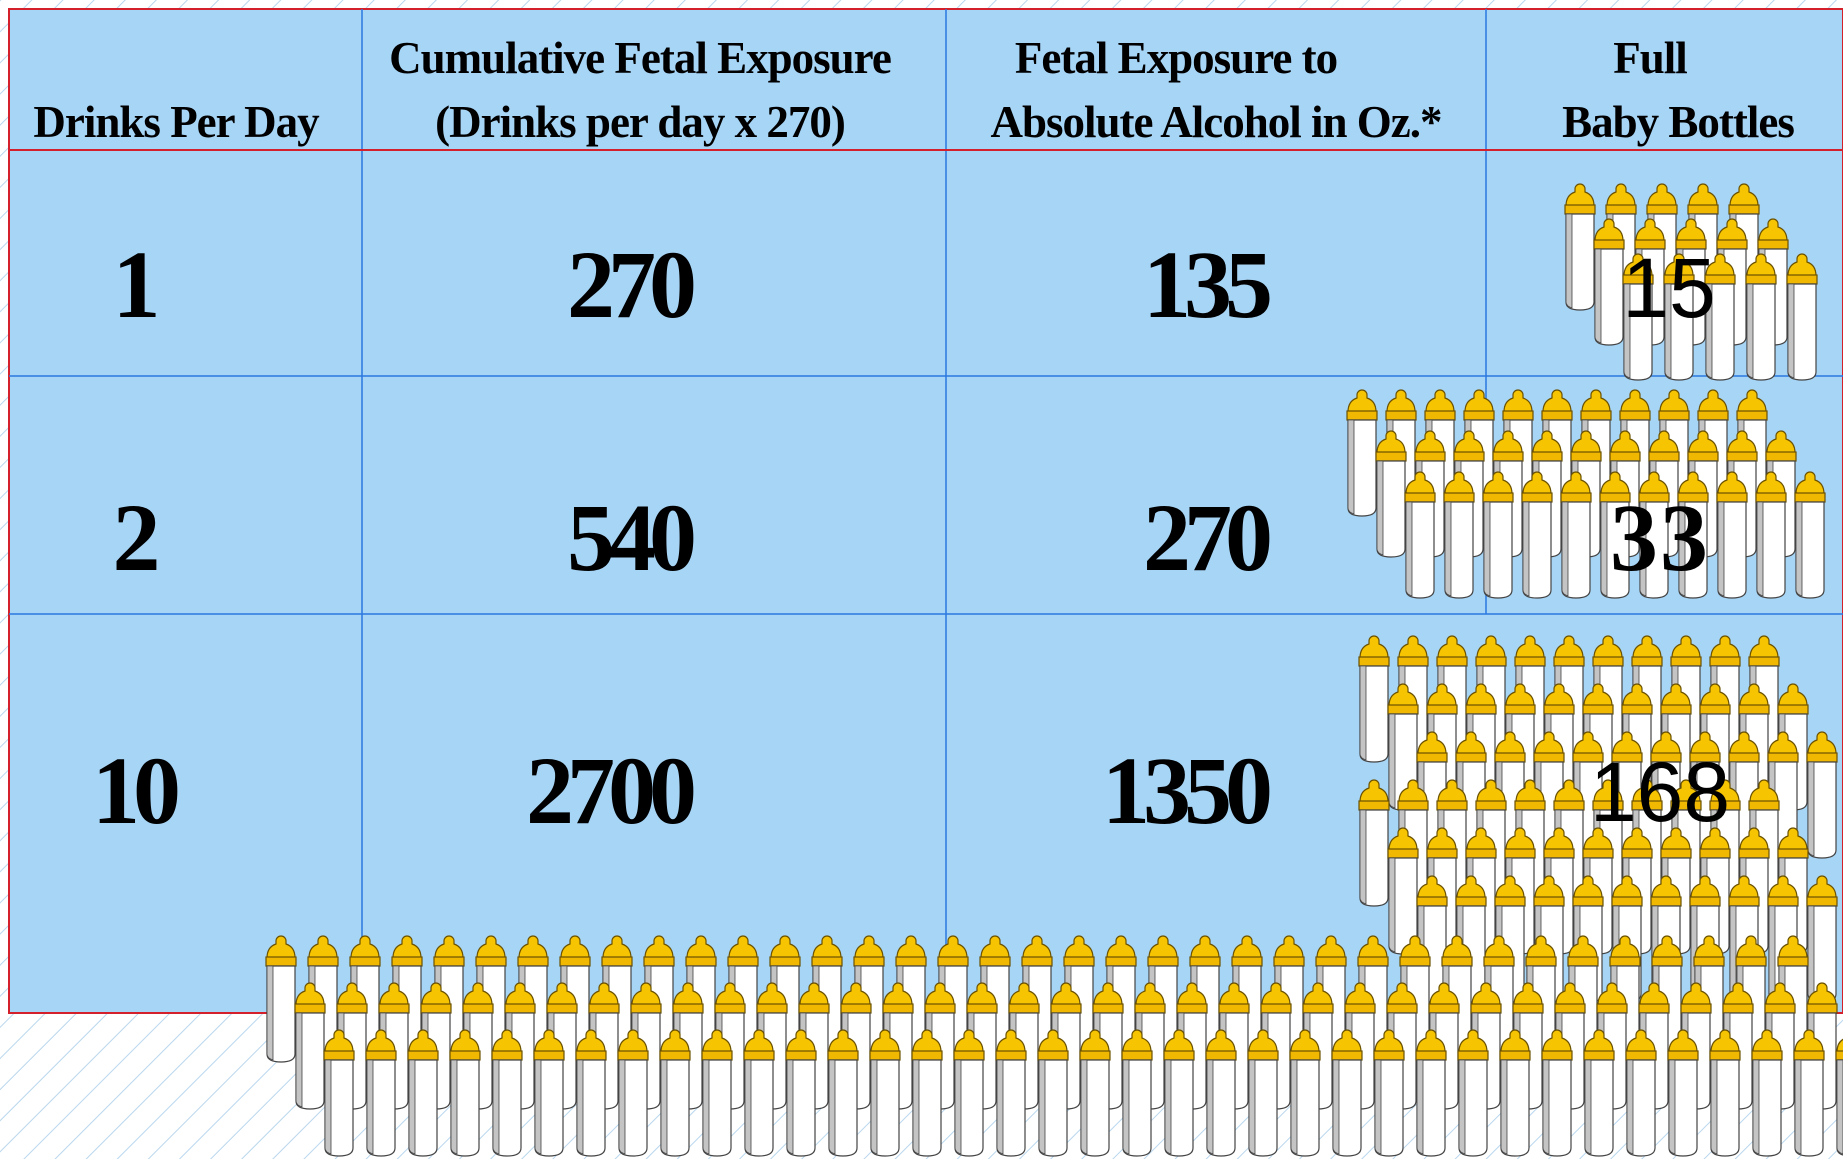 This screenshot has height=1159, width=1843. What do you see at coordinates (640, 122) in the screenshot?
I see `header-cell: (Drinks per day x 270)` at bounding box center [640, 122].